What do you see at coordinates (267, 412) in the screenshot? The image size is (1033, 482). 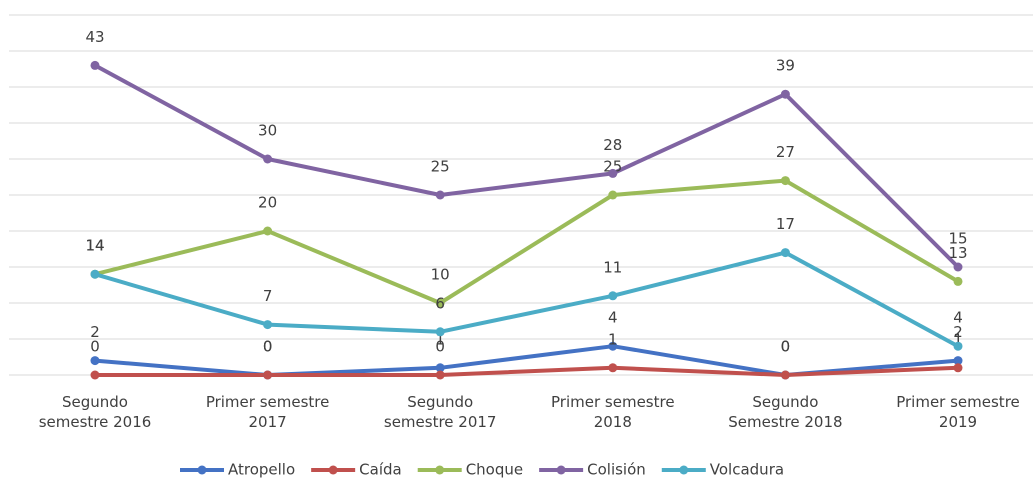 I see `x-tick-label: Primer semestre 2017` at bounding box center [267, 412].